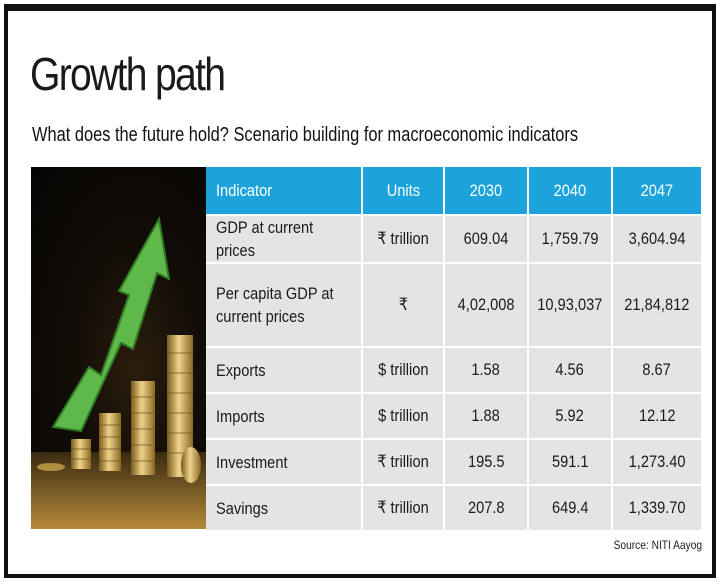  I want to click on value-2030-cell: 609.04, so click(486, 239).